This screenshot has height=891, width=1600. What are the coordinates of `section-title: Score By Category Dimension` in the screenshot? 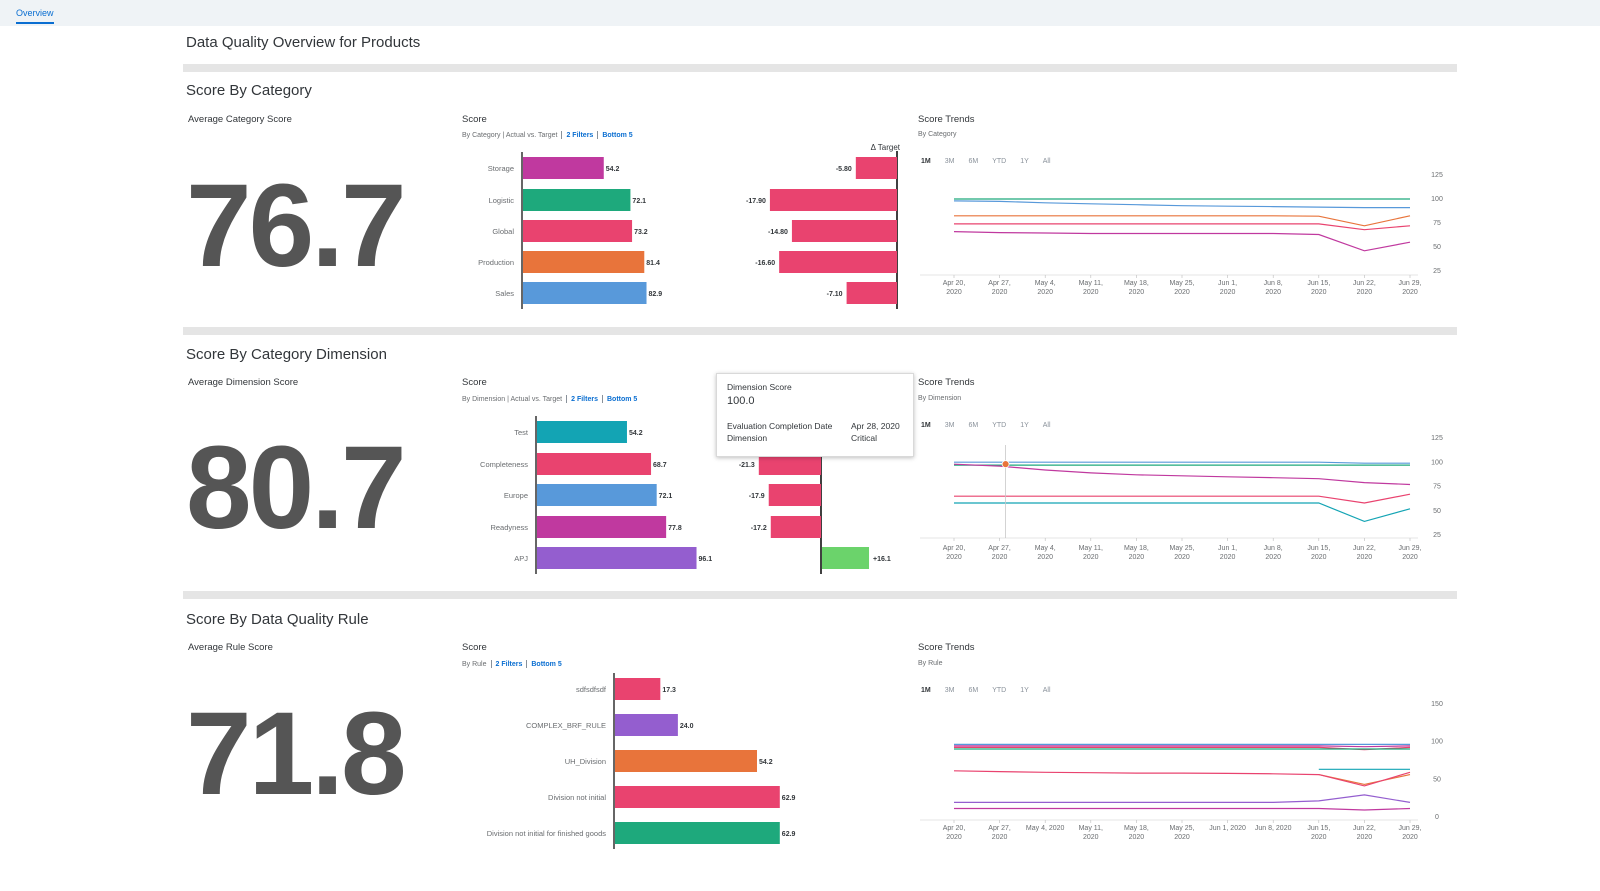 It's located at (286, 354).